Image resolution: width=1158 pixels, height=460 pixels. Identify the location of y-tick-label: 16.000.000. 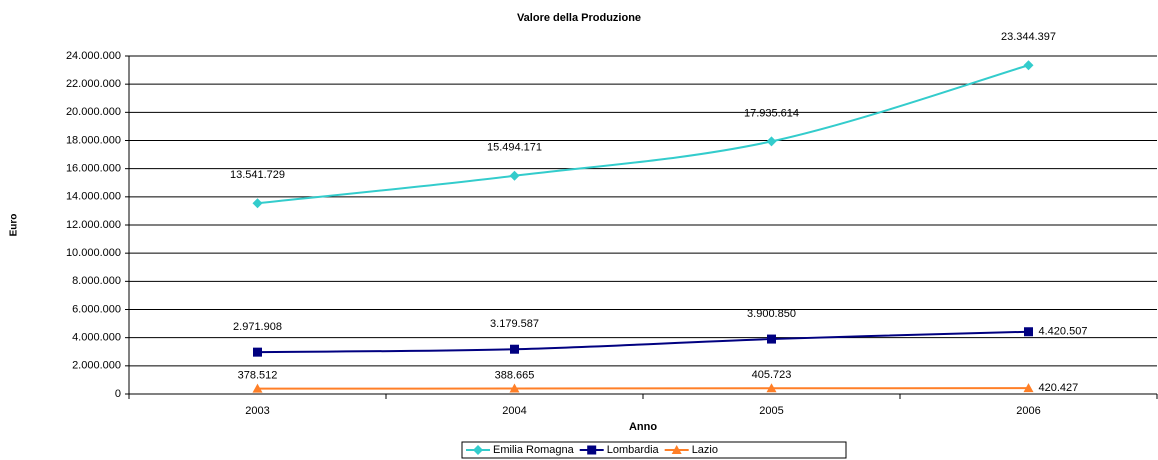
(93, 169).